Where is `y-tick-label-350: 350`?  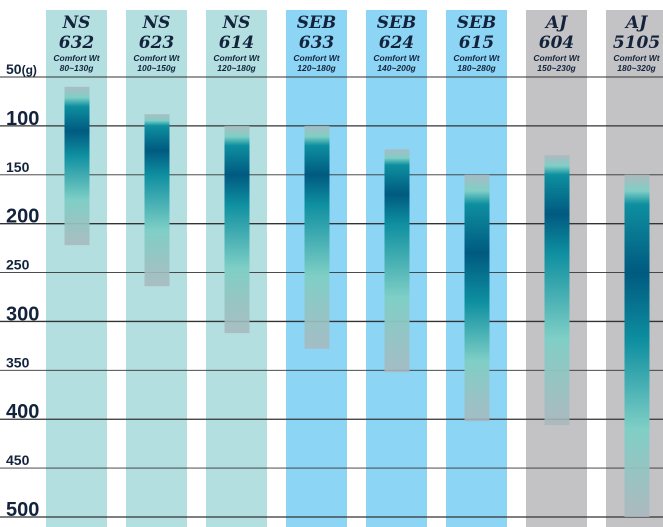
y-tick-label-350: 350 is located at coordinates (18, 362).